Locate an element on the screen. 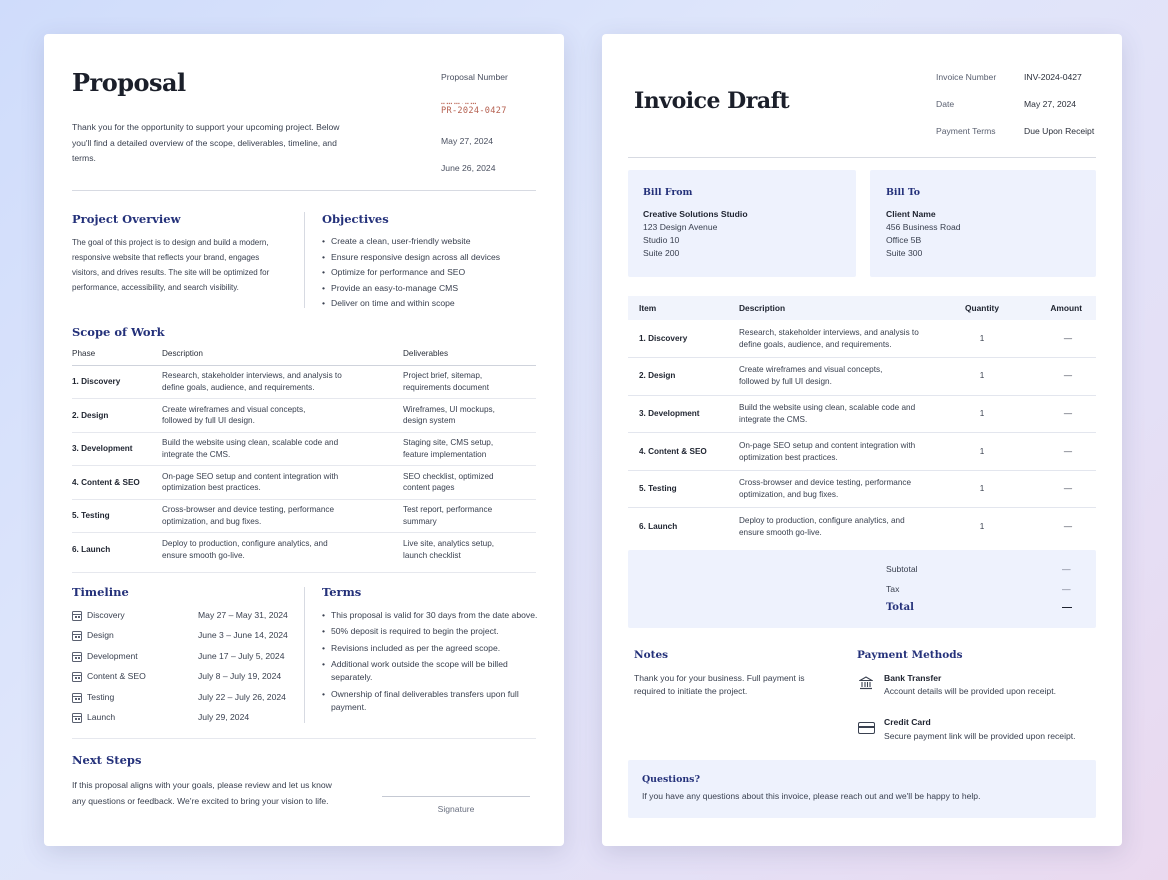  timeline-heading: Timeline is located at coordinates (100, 592).